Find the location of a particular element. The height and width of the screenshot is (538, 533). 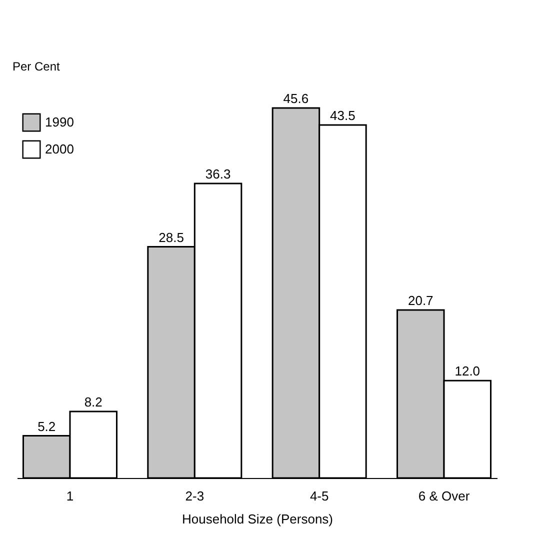

data-label: 12.0 is located at coordinates (467, 371).